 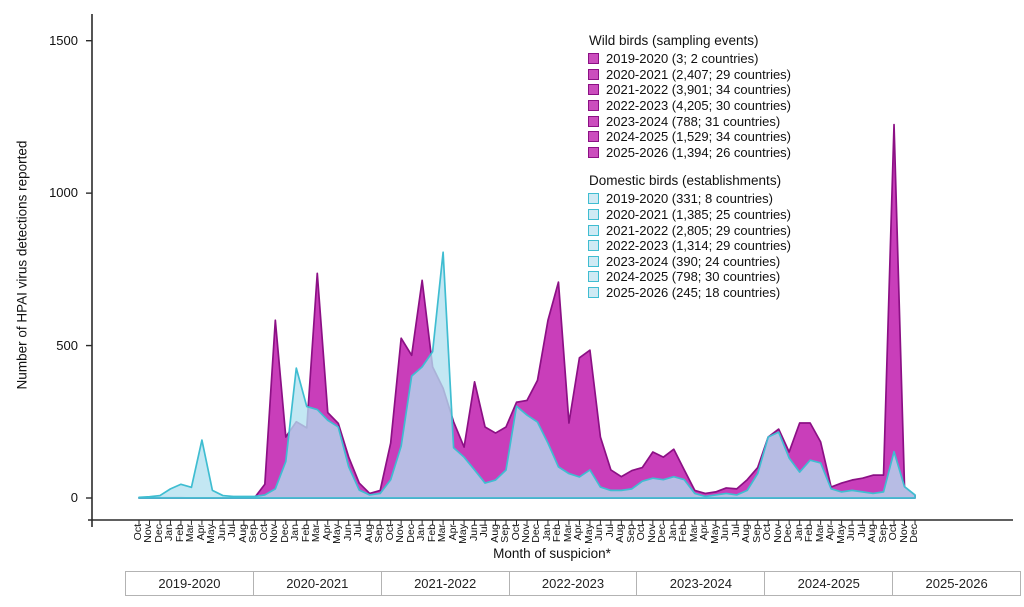 I want to click on y-tick-label: 500, so click(x=67, y=345).